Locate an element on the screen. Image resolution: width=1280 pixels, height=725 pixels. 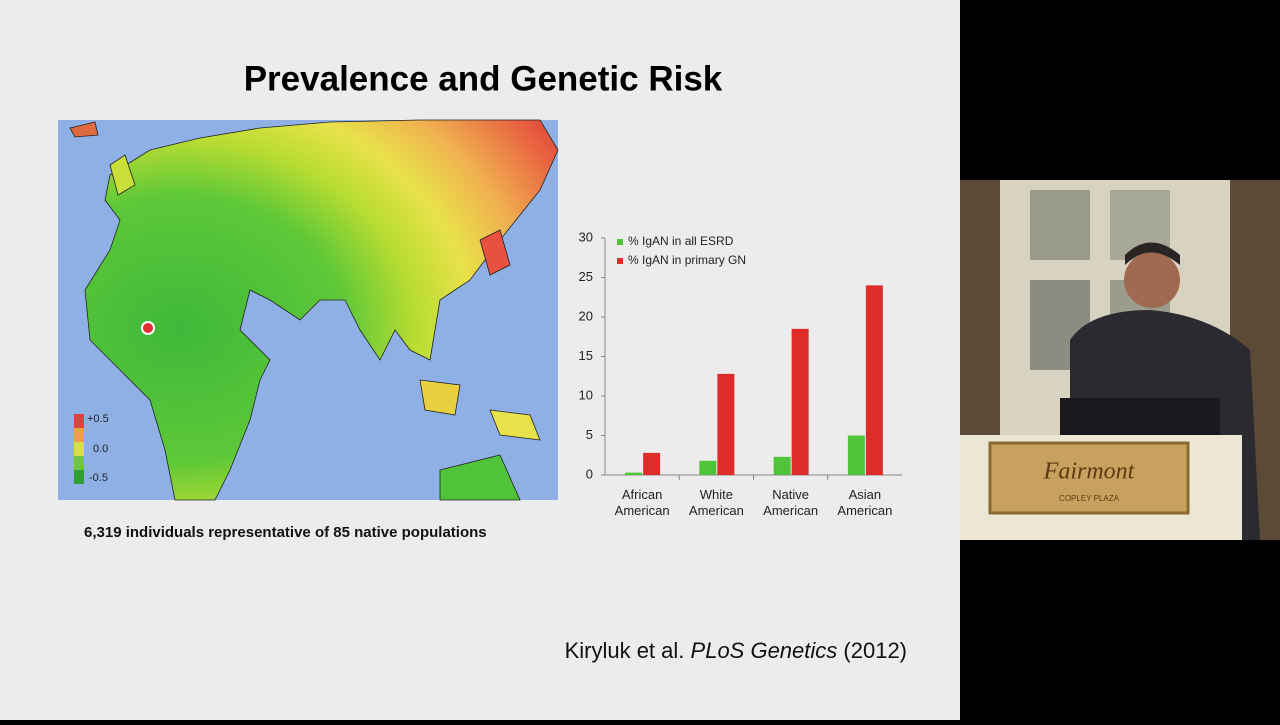
sign-place: COPLEY PLAZA is located at coordinates (1089, 498).